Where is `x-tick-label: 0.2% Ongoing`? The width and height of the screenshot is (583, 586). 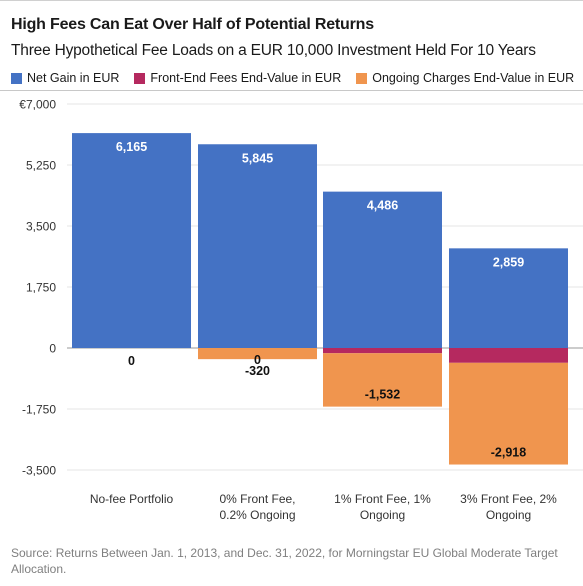
x-tick-label: 0.2% Ongoing is located at coordinates (257, 515).